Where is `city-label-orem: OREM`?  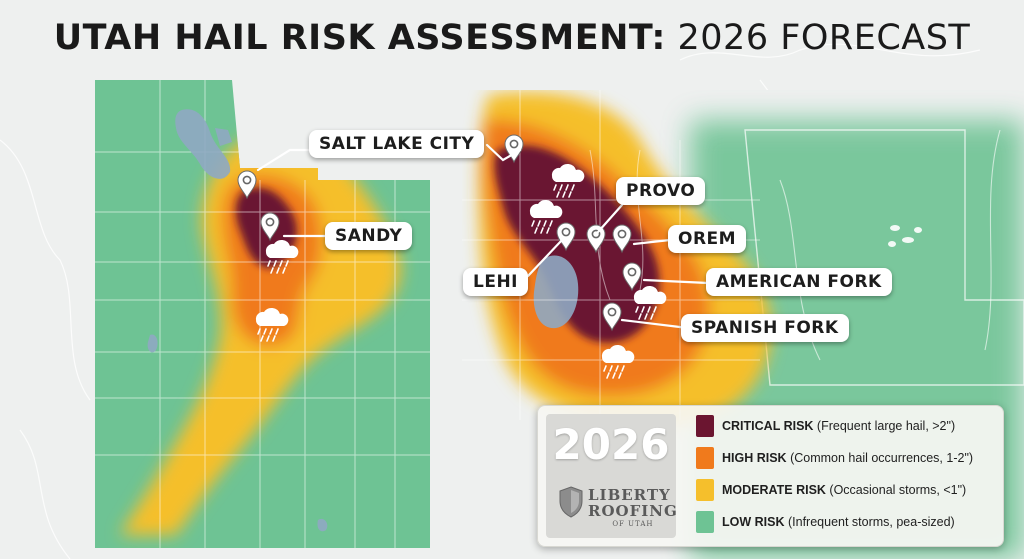 city-label-orem: OREM is located at coordinates (707, 239).